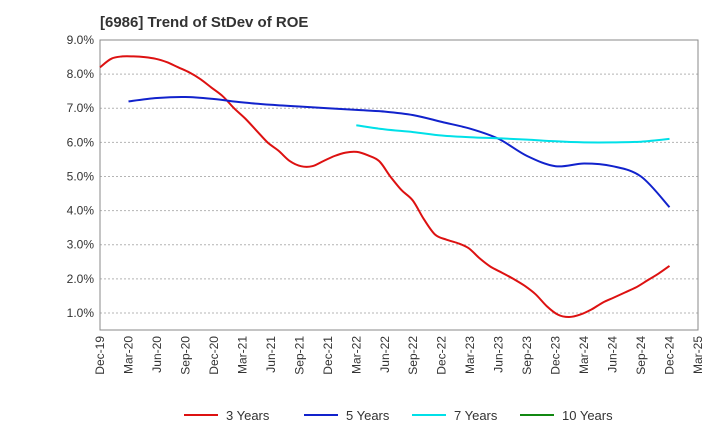 This screenshot has height=440, width=720. I want to click on legend-item: 3 Years, so click(226, 415).